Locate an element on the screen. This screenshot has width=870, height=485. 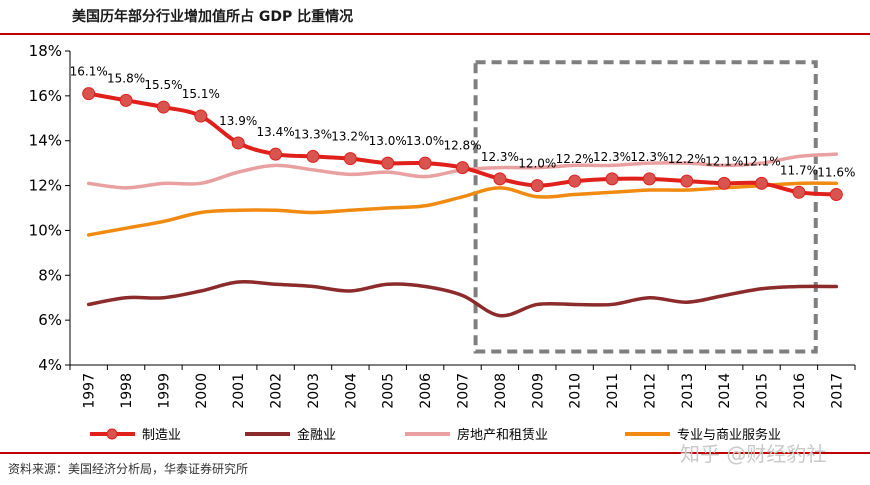
x-tick-label: 1998 is located at coordinates (127, 391).